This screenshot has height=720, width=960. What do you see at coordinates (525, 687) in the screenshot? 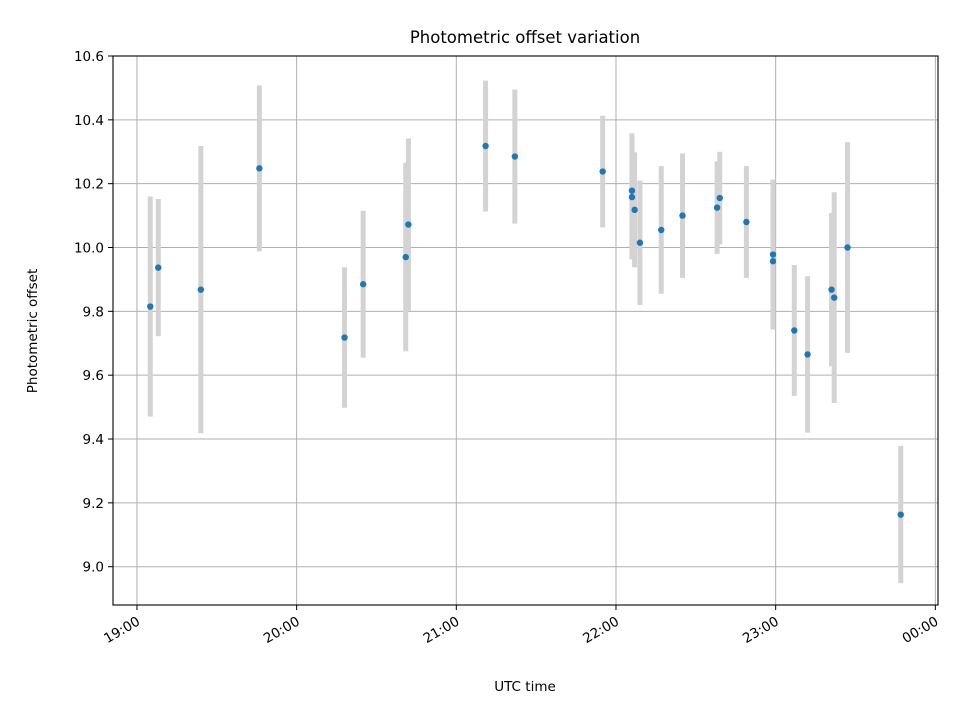
I see `x-axis-label: UTC time` at bounding box center [525, 687].